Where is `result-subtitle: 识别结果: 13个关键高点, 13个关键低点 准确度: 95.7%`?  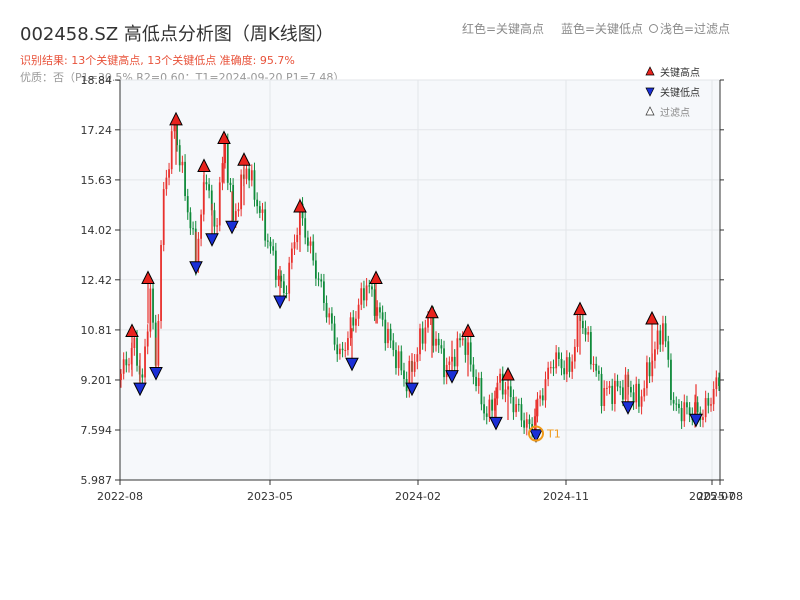
result-subtitle: 识别结果: 13个关键高点, 13个关键低点 准确度: 95.7% is located at coordinates (157, 60).